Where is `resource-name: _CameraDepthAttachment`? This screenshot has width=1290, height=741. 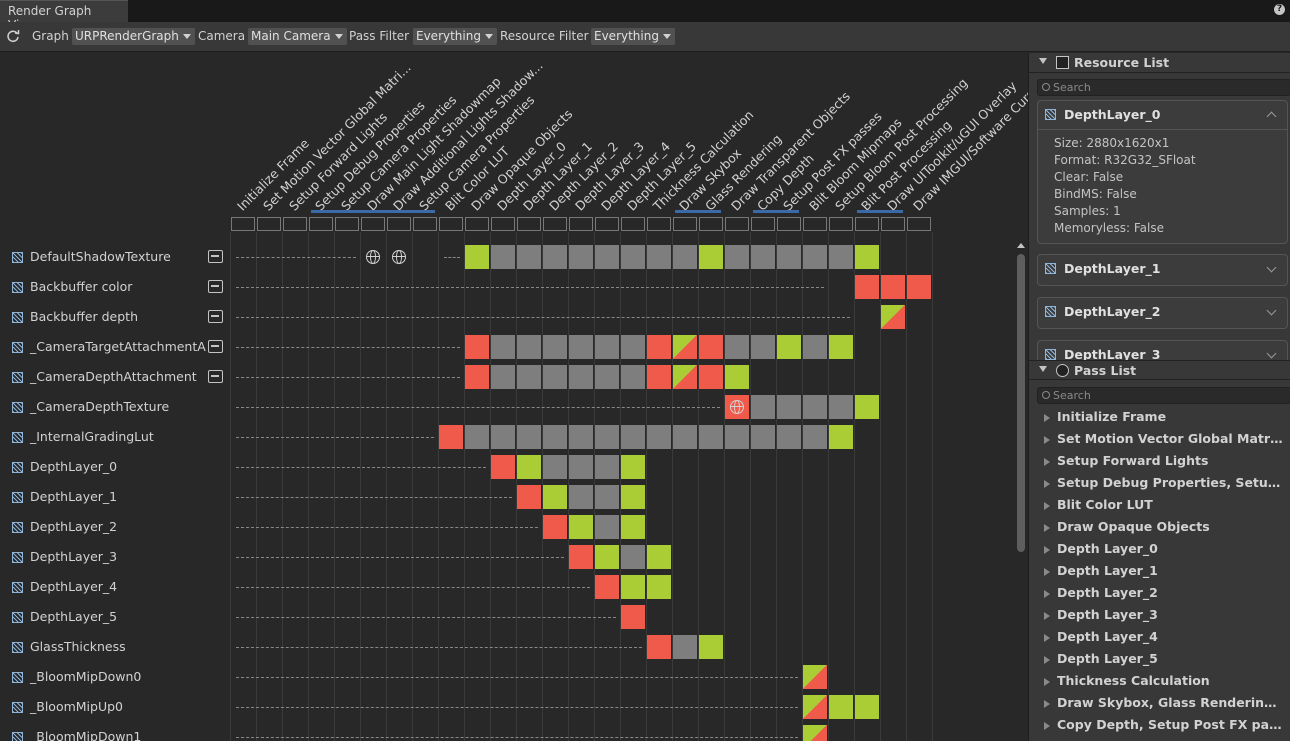 resource-name: _CameraDepthAttachment is located at coordinates (113, 376).